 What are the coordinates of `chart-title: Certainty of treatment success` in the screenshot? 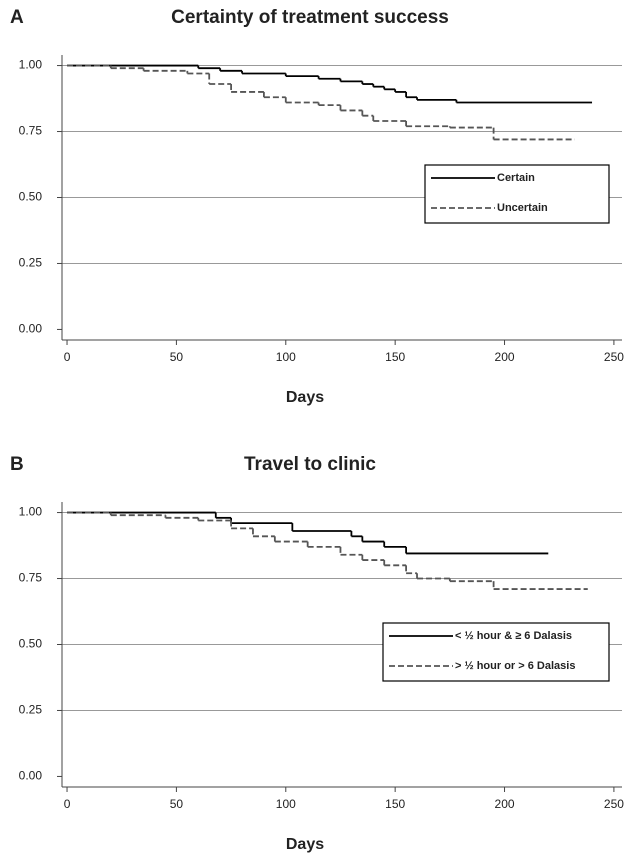 It's located at (310, 17).